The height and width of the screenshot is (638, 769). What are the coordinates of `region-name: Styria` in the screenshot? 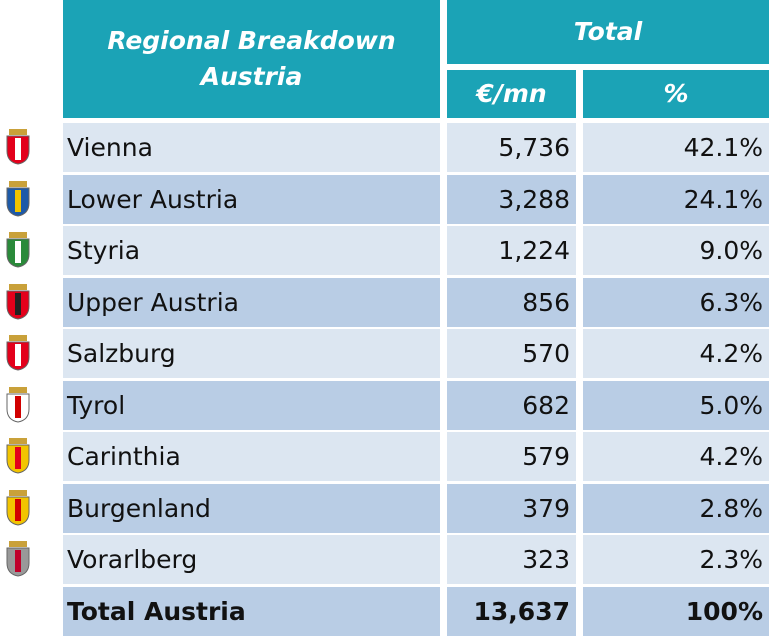 It's located at (251, 250).